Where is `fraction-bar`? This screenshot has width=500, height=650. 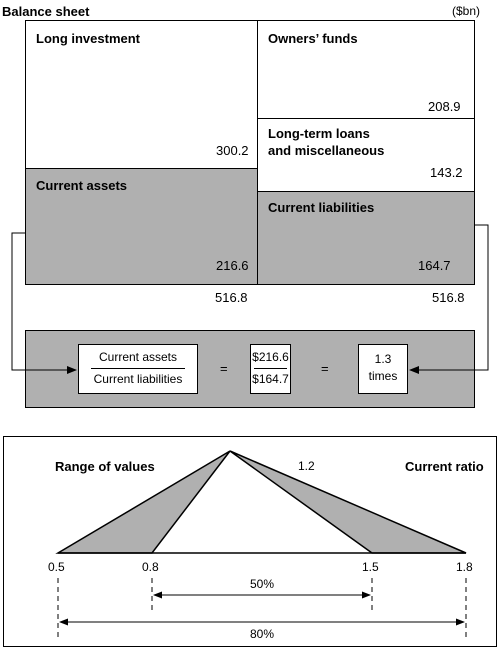 fraction-bar is located at coordinates (138, 368).